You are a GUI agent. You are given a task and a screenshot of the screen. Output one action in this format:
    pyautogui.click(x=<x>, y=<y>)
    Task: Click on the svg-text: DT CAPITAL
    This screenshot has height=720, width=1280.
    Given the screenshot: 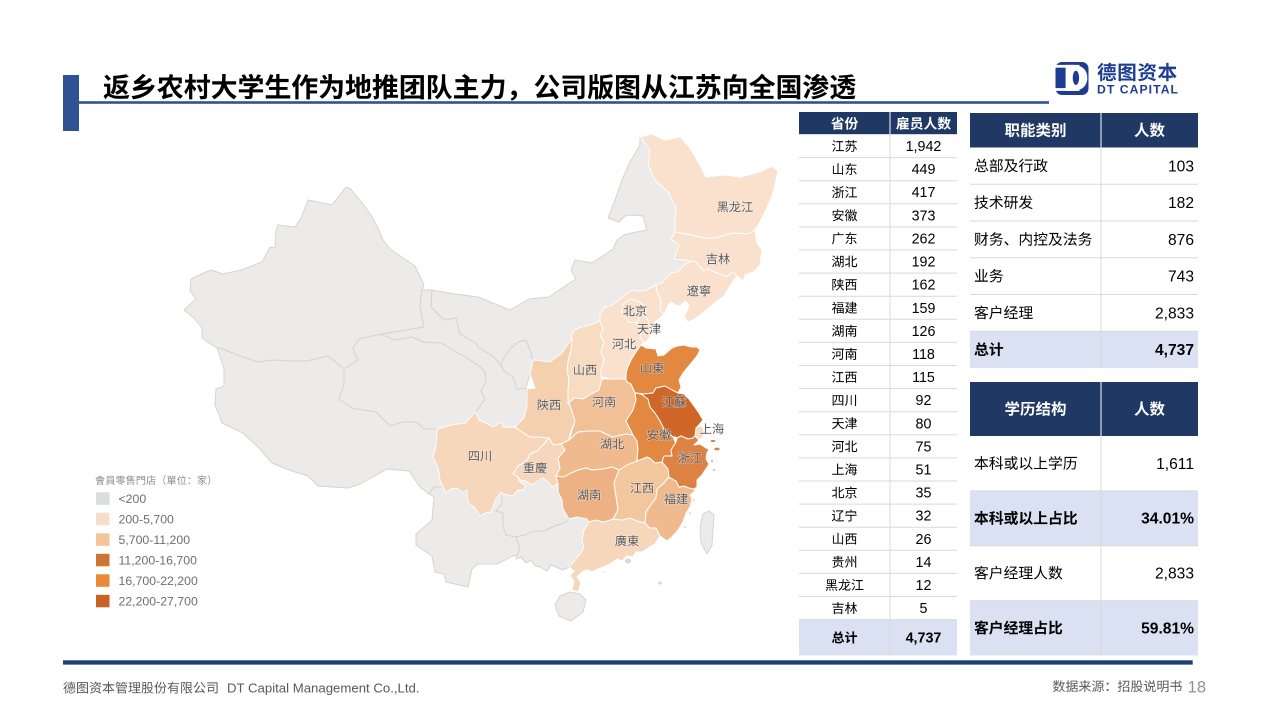 What is the action you would take?
    pyautogui.click(x=1138, y=90)
    